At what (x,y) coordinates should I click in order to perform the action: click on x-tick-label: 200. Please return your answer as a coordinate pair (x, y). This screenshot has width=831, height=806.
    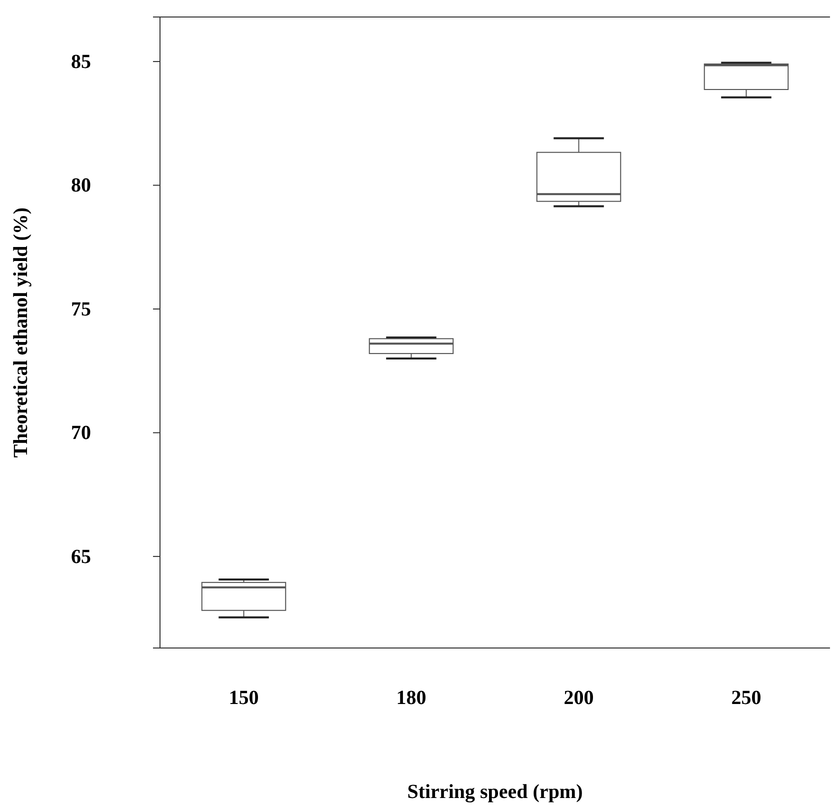
    Looking at the image, I should click on (579, 698).